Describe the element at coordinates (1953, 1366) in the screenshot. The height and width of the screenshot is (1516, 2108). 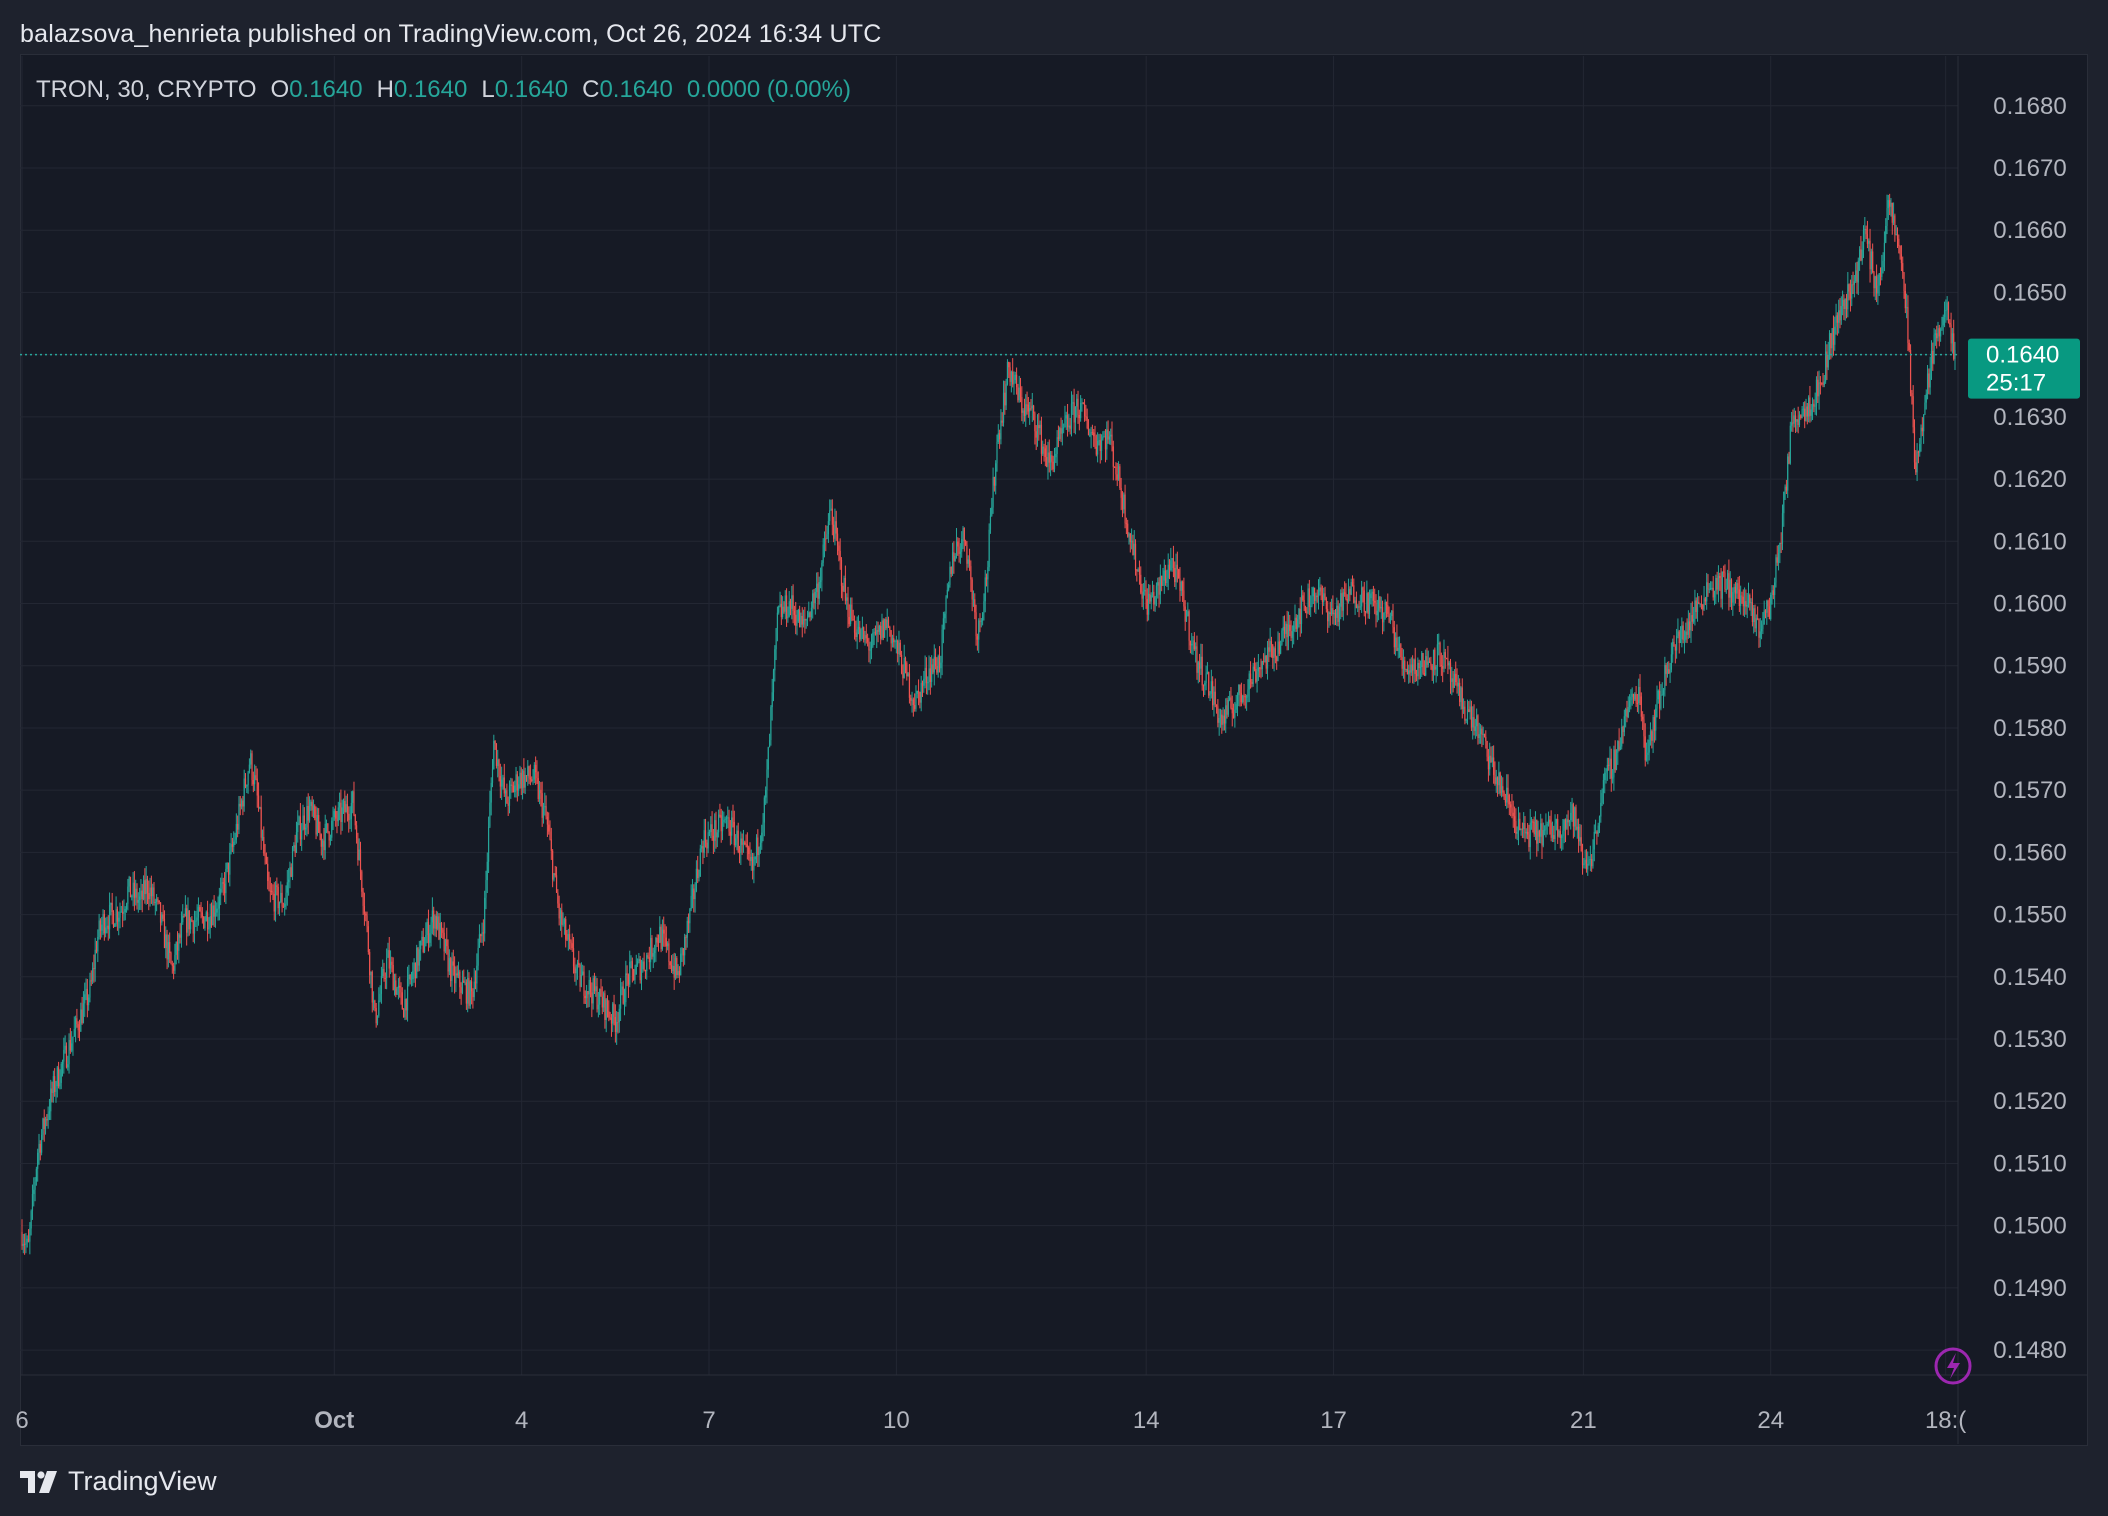
I see `lightning-bolt-icon` at that location.